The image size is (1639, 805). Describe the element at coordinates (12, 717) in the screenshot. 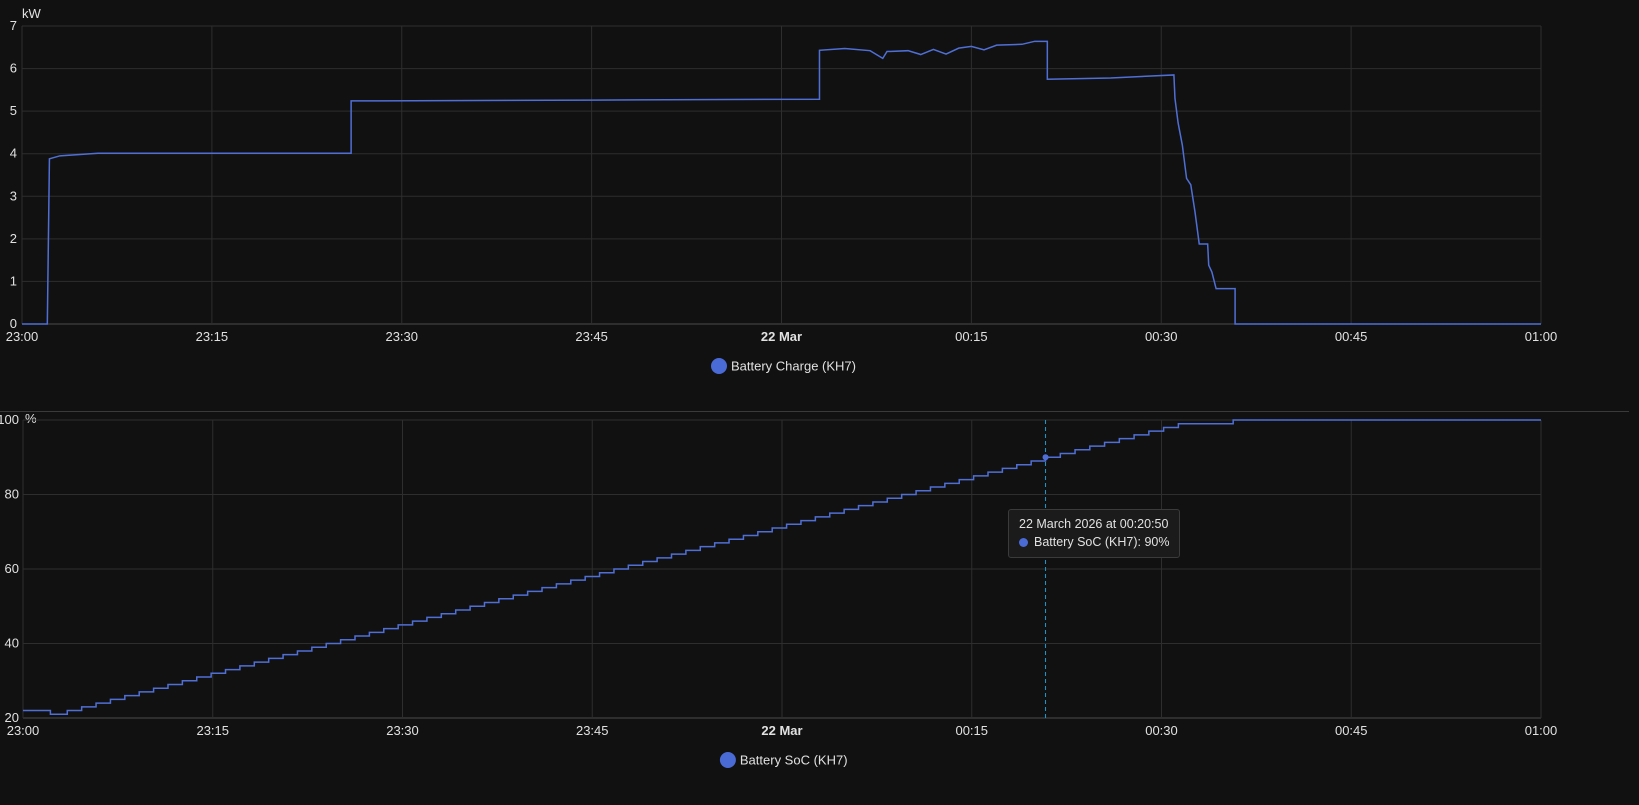

I see `y-tick-label: 20` at that location.